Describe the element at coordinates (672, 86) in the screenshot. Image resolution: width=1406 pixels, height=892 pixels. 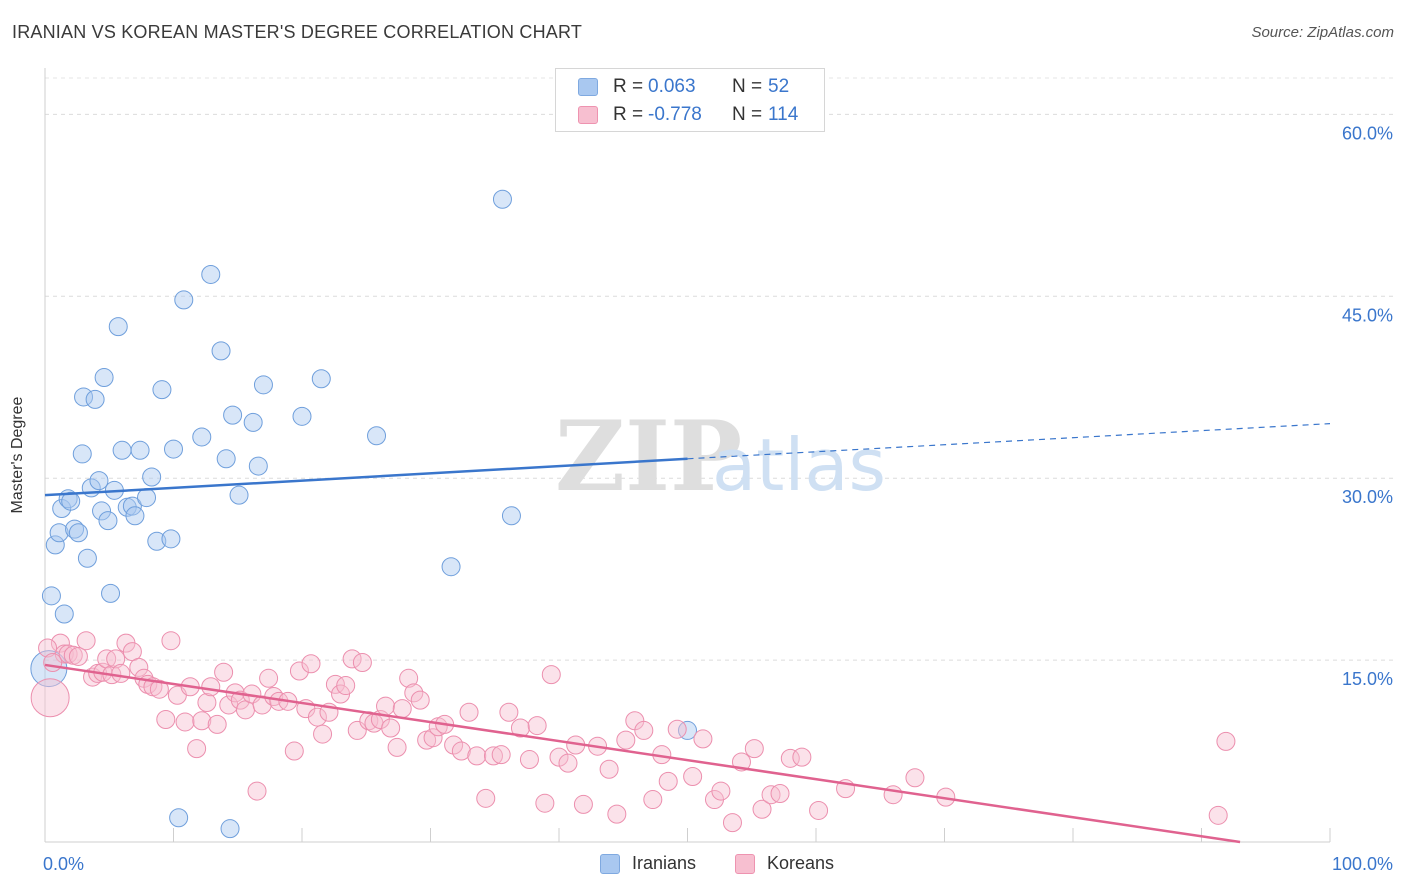
I see `r-value: 0.063` at that location.